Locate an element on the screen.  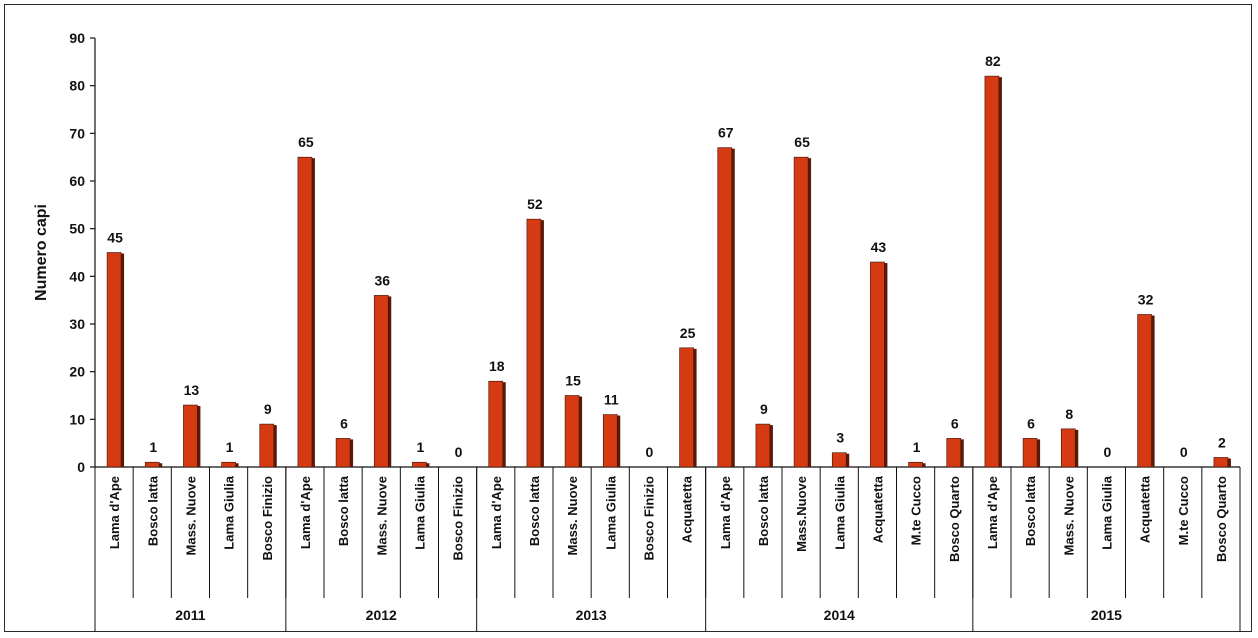
group-label: 2011 is located at coordinates (190, 615).